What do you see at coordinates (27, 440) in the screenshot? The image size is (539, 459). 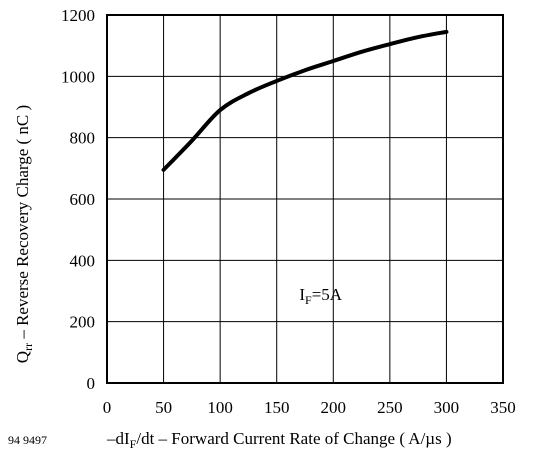 I see `figure-number: 94 9497` at bounding box center [27, 440].